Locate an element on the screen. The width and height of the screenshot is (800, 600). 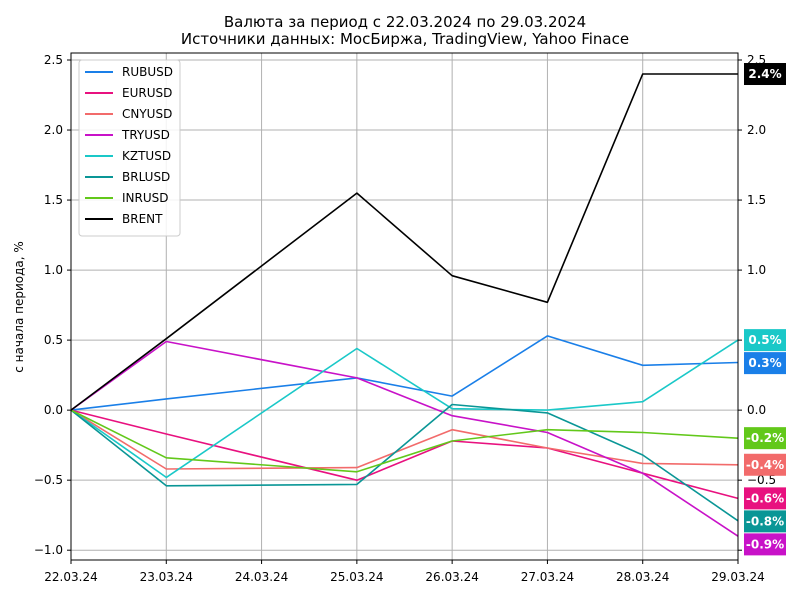
y-tick-label-left: 0.0 is located at coordinates (53, 410).